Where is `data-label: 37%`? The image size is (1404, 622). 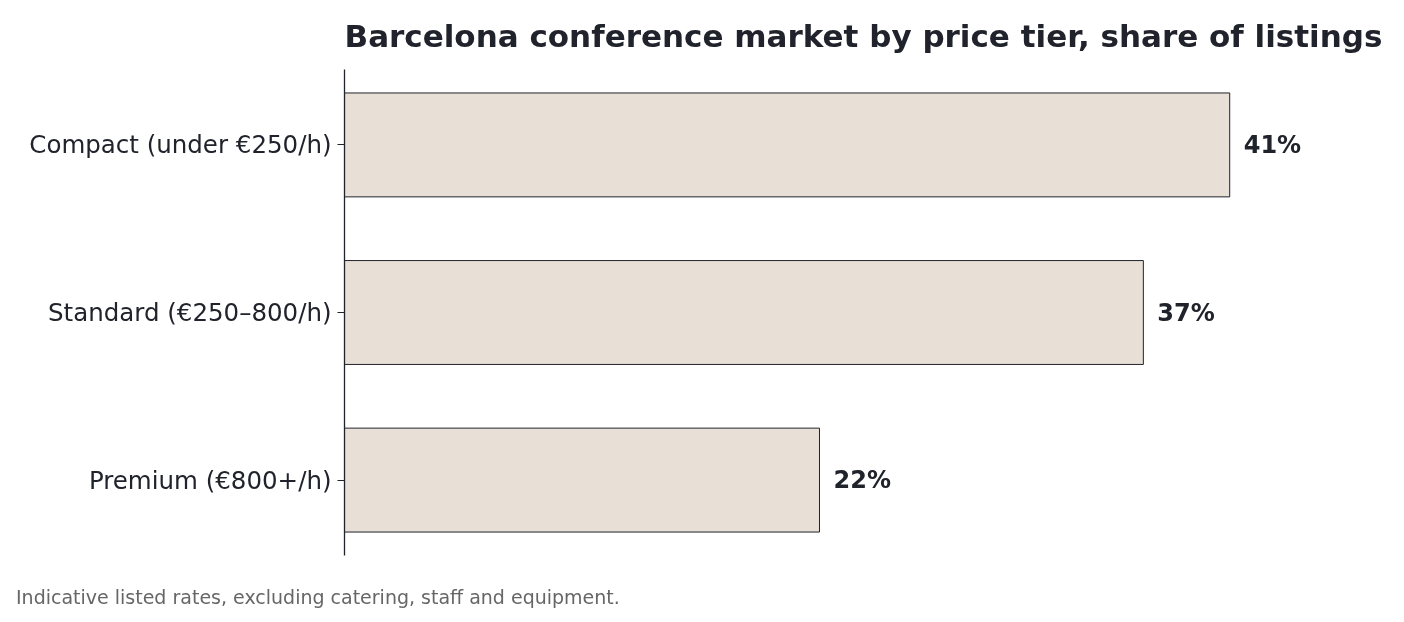 data-label: 37% is located at coordinates (1186, 312).